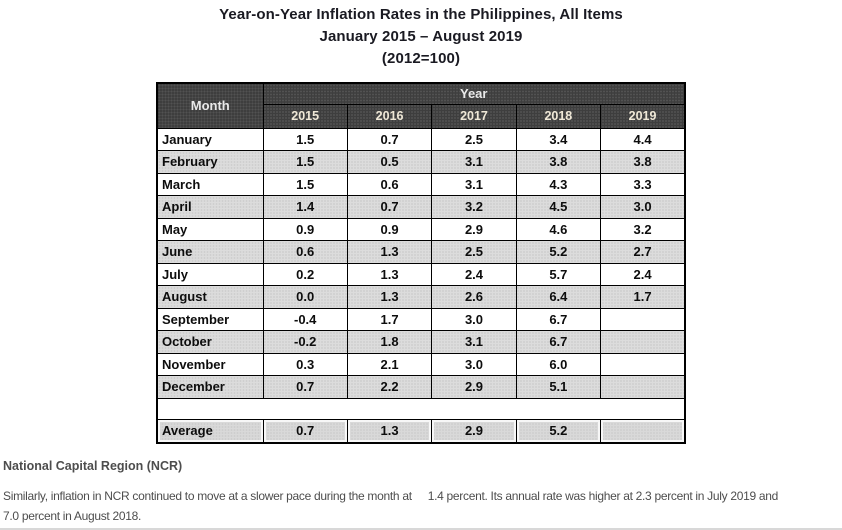  What do you see at coordinates (93, 466) in the screenshot?
I see `ncr-section-heading: National Capital Region (NCR)` at bounding box center [93, 466].